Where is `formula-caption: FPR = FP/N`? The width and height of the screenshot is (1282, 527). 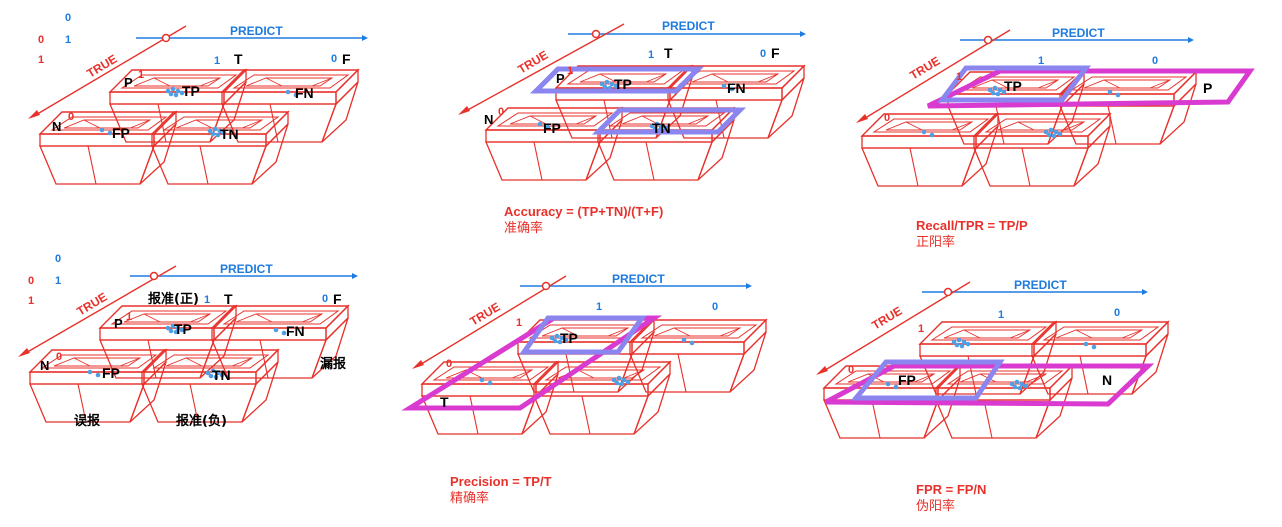
formula-caption: FPR = FP/N is located at coordinates (951, 489).